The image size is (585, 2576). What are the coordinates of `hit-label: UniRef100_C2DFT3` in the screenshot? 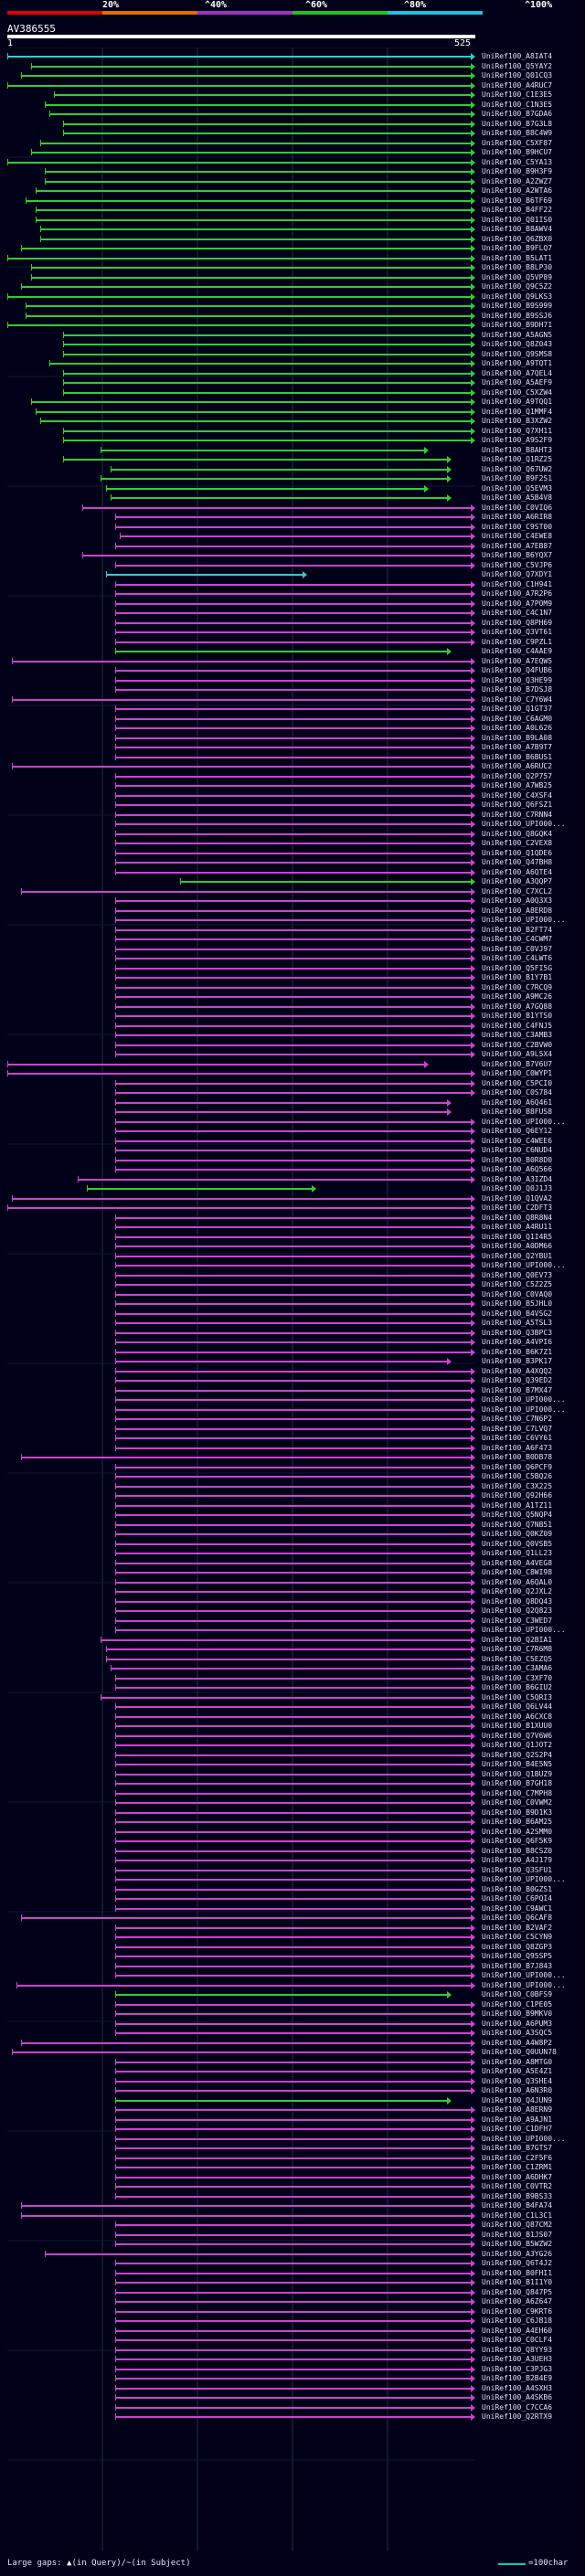 It's located at (517, 1207).